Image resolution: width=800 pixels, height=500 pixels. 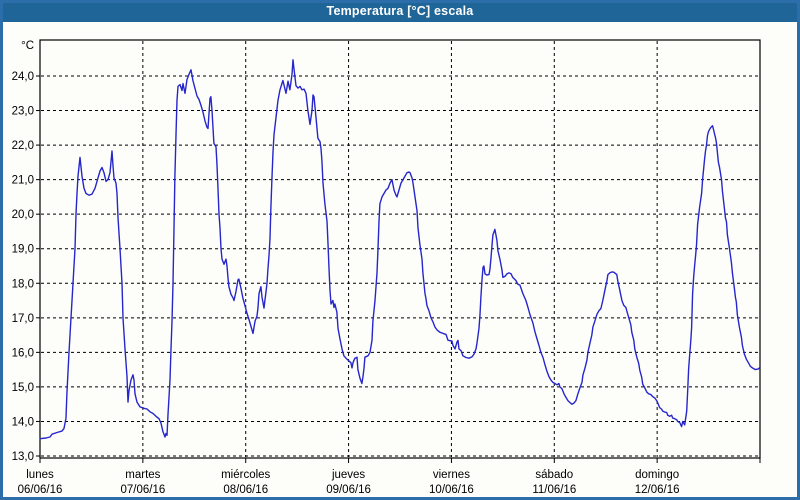 I want to click on y-tick-label: 14,0, so click(x=23, y=422).